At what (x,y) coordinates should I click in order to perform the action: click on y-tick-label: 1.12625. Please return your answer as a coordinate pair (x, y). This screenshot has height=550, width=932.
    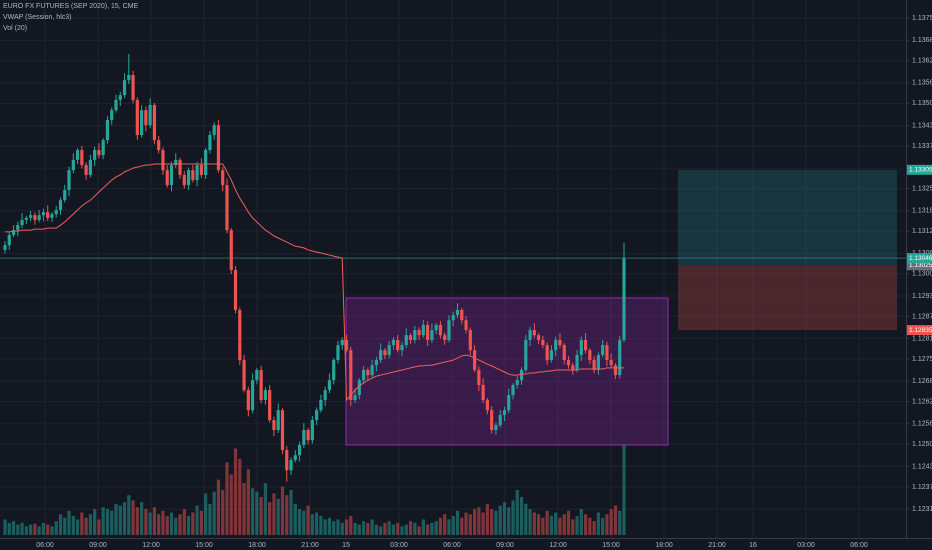
    Looking at the image, I should click on (922, 402).